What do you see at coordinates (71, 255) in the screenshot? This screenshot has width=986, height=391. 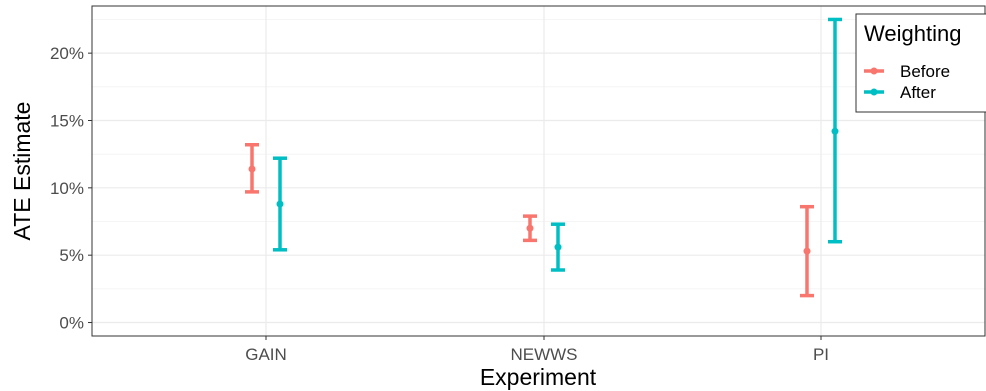 I see `y-tick-label: 5%` at bounding box center [71, 255].